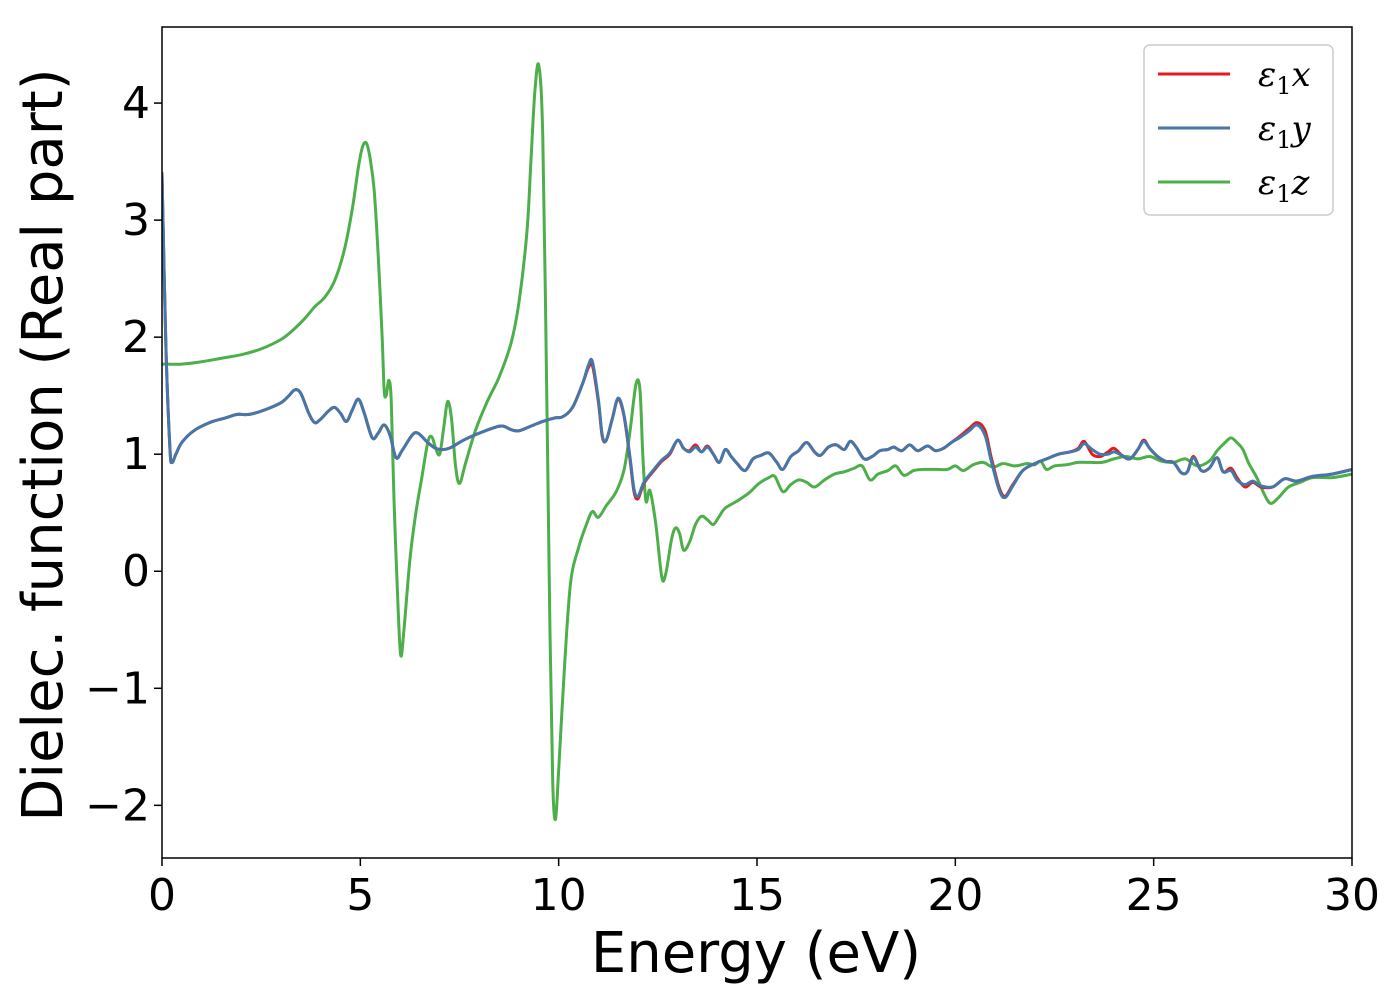 This screenshot has height=1000, width=1400. Describe the element at coordinates (360, 895) in the screenshot. I see `x-tick-label: 5` at that location.